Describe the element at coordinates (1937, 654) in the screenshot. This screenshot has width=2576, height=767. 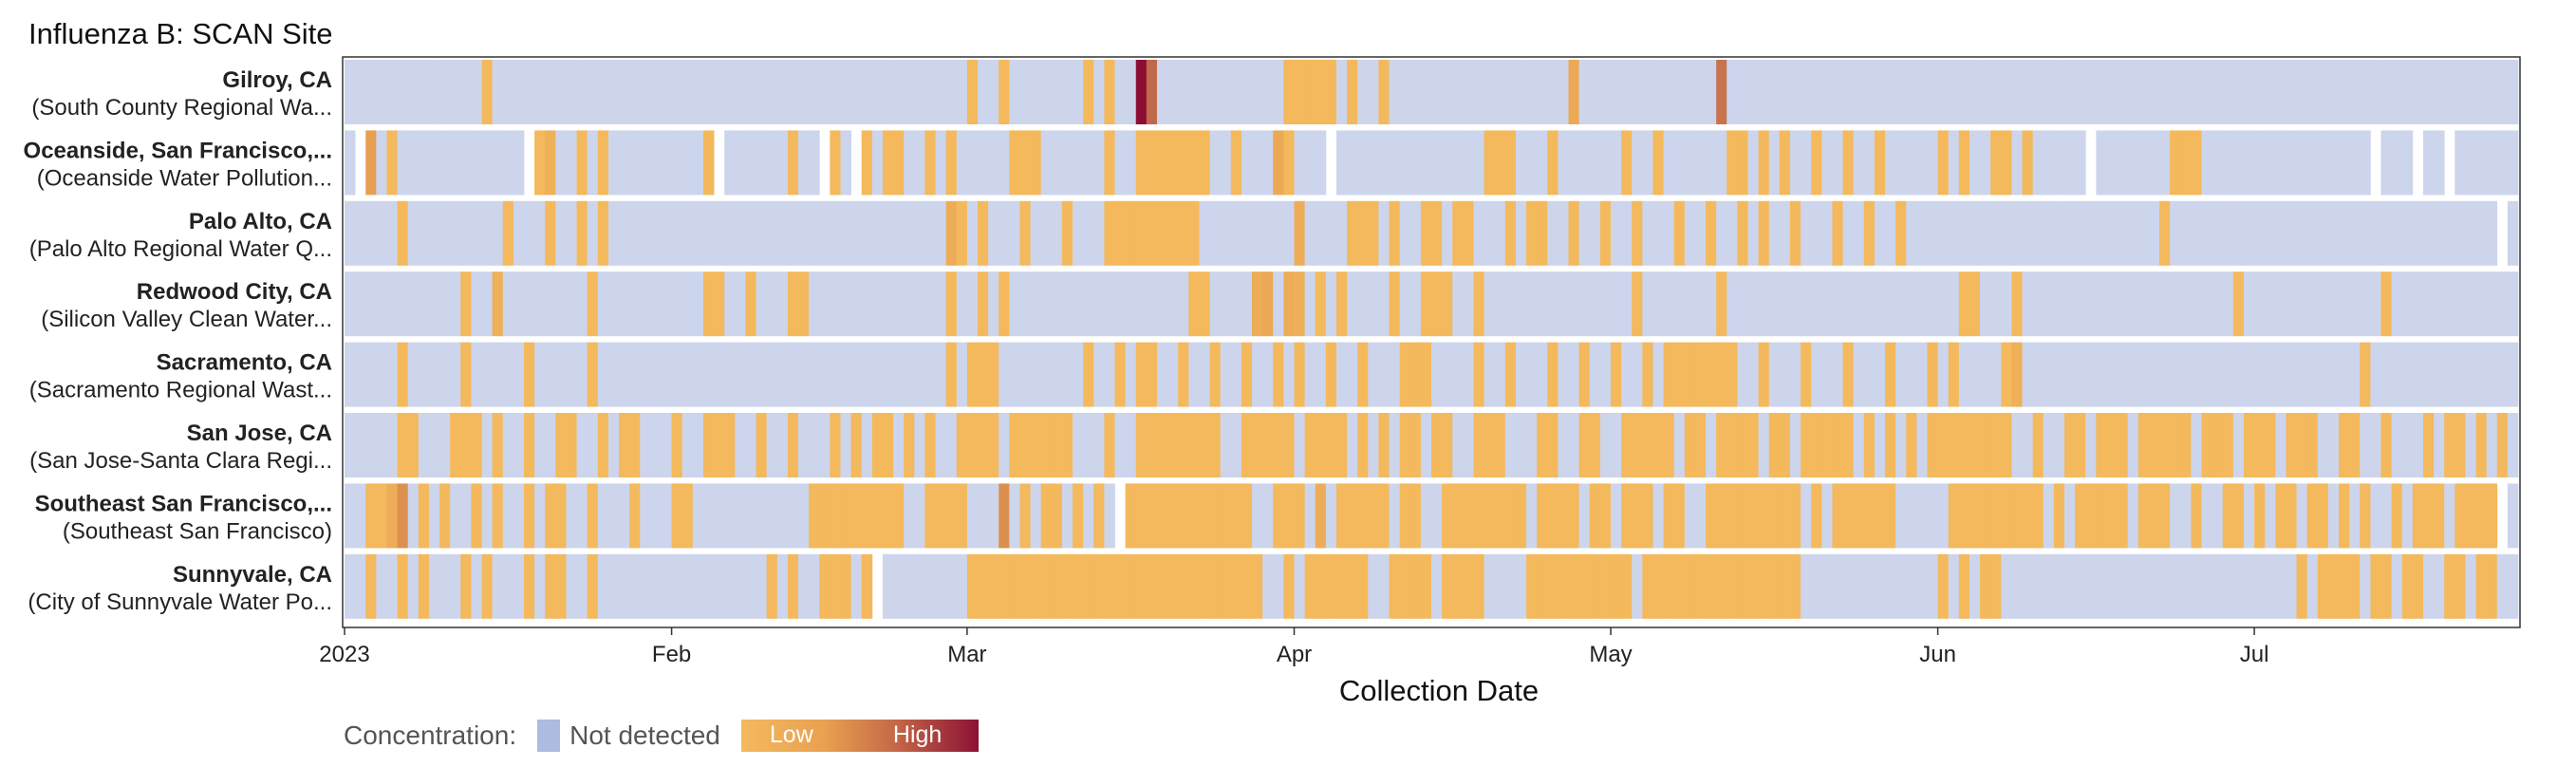
I see `x-tick-label: Jun` at that location.